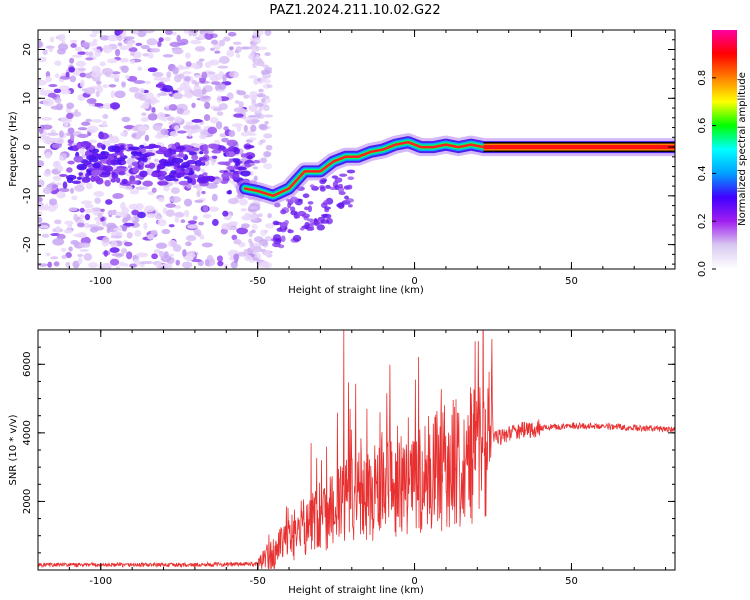 The height and width of the screenshot is (600, 750). I want to click on spectrogram-ytick-label: 10, so click(27, 98).